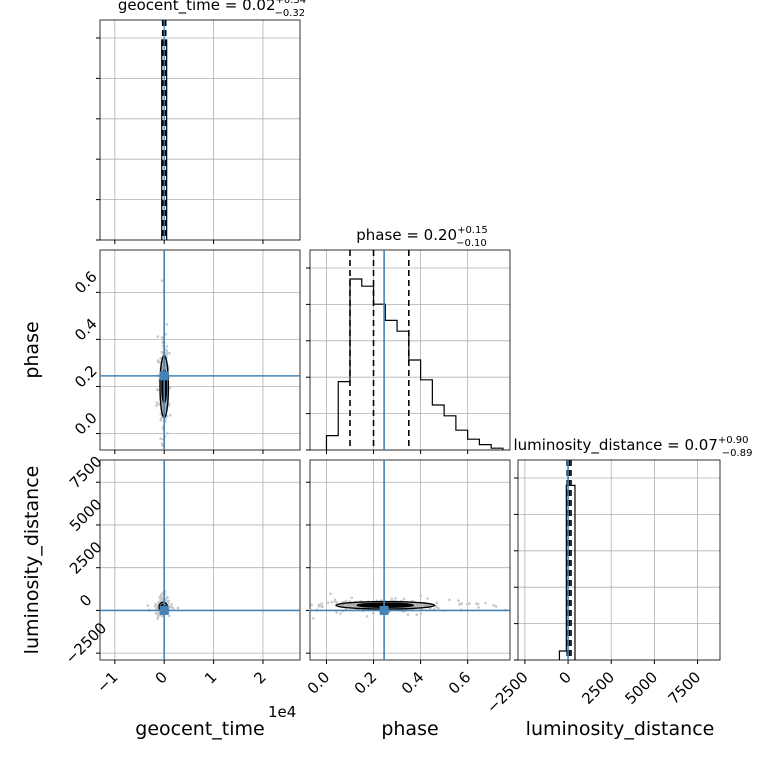  I want to click on xticklabel-luminosity_distance-0: −2500, so click(507, 692).